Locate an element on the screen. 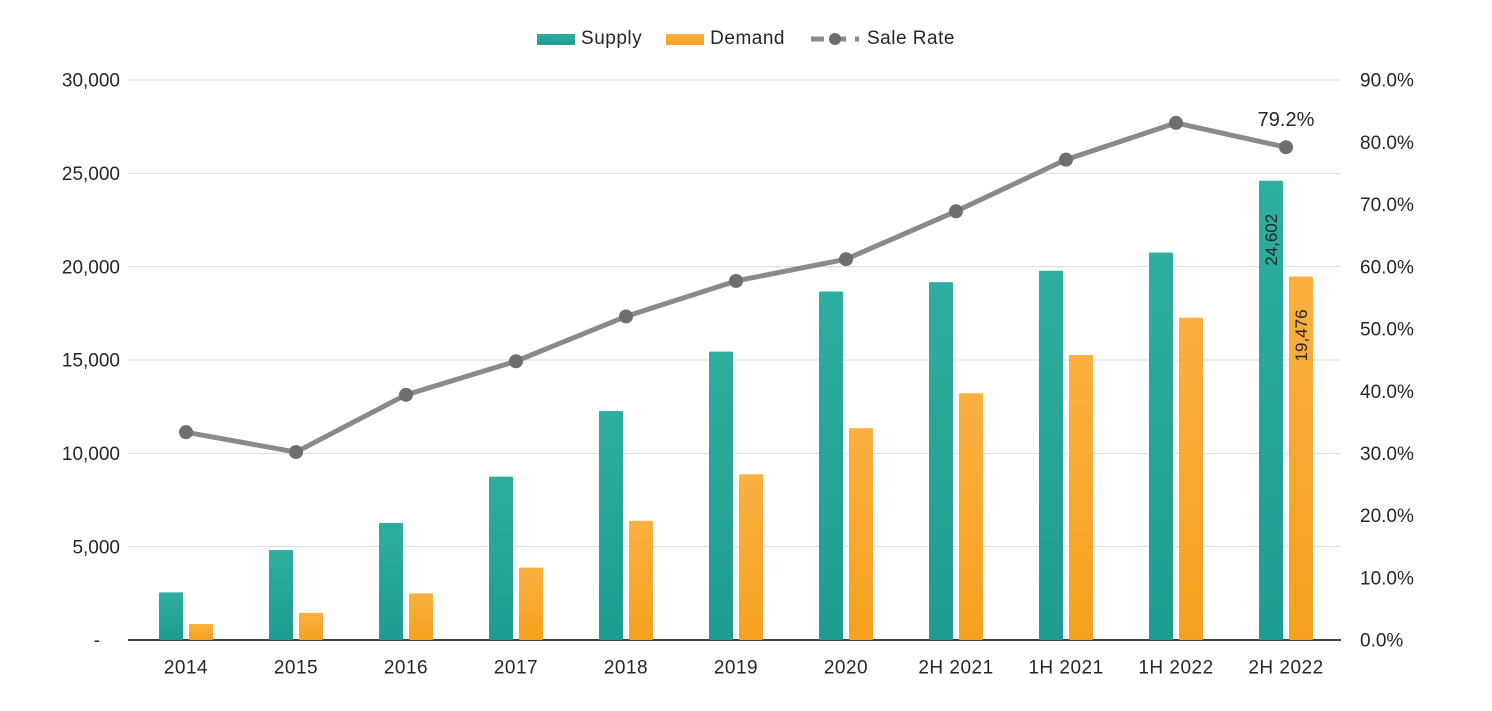 This screenshot has width=1492, height=711. left-axis-tick-label: 15,000 is located at coordinates (91, 361).